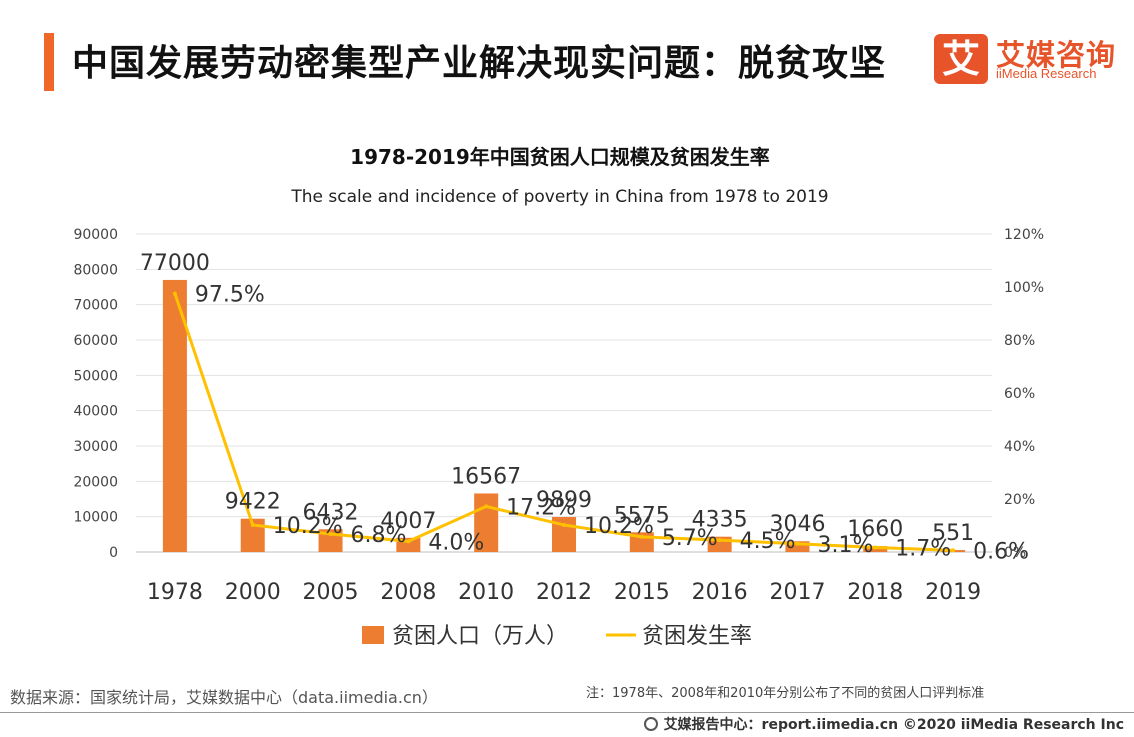  What do you see at coordinates (797, 524) in the screenshot?
I see `bar-value-label: 3046` at bounding box center [797, 524].